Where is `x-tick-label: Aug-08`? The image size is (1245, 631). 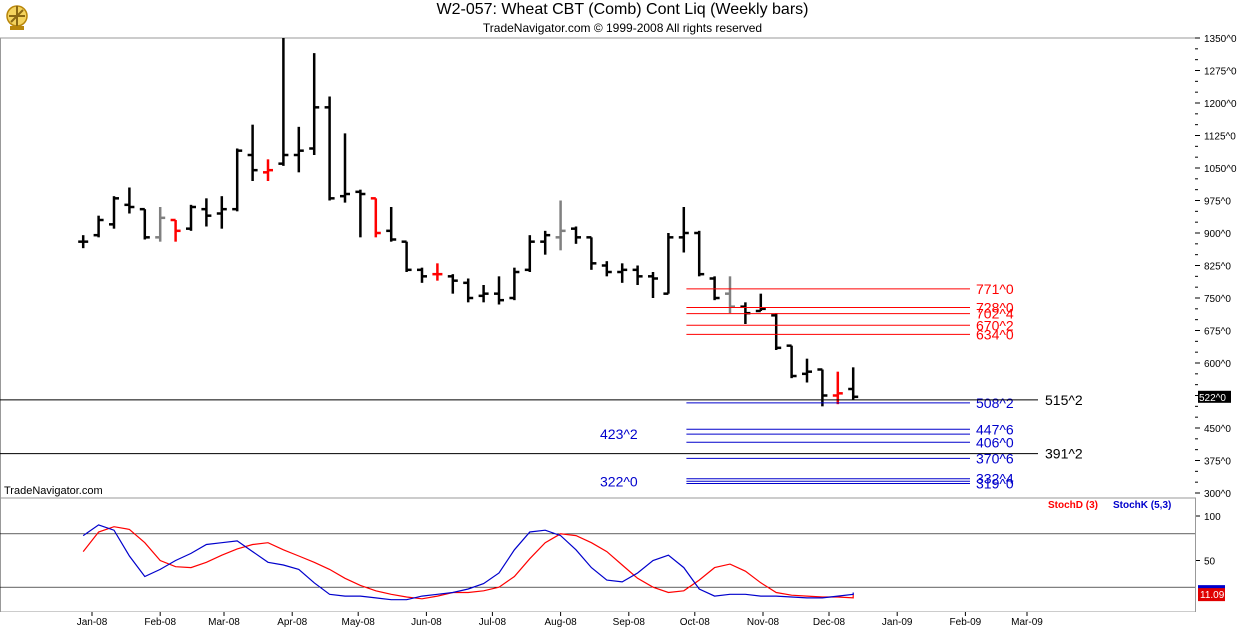
x-tick-label: Aug-08 is located at coordinates (560, 622).